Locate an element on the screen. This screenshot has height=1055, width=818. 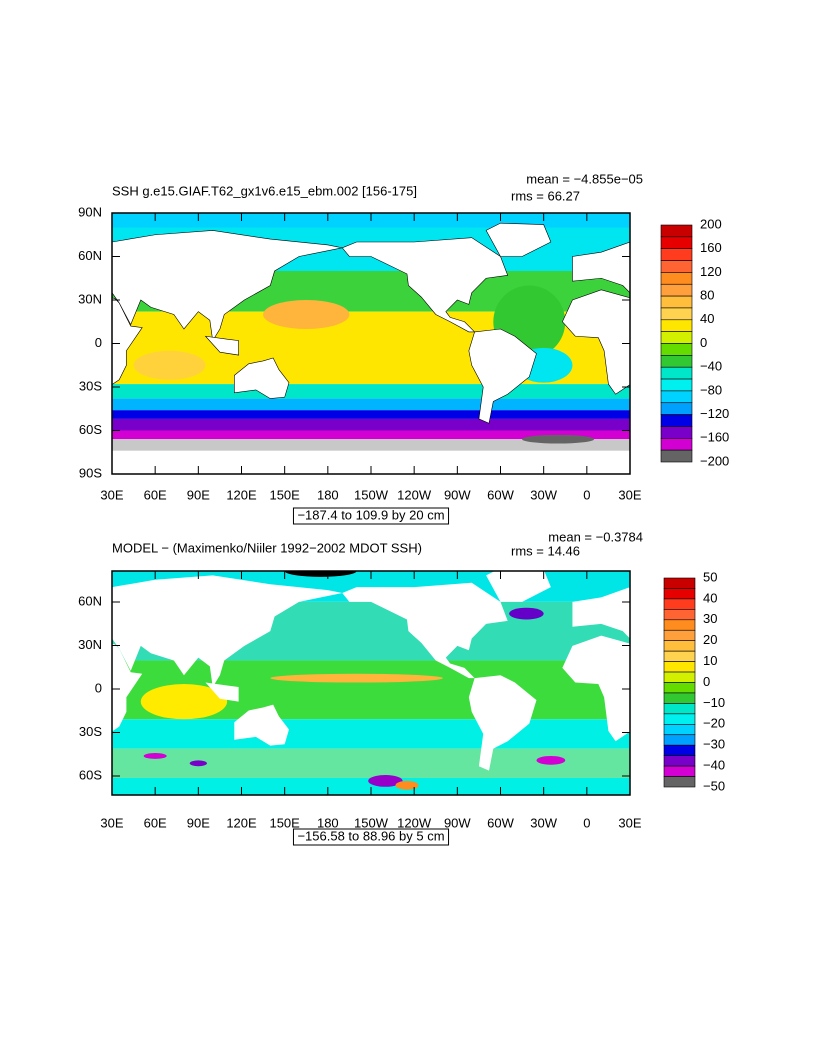
colorbar-label: 80 is located at coordinates (707, 295).